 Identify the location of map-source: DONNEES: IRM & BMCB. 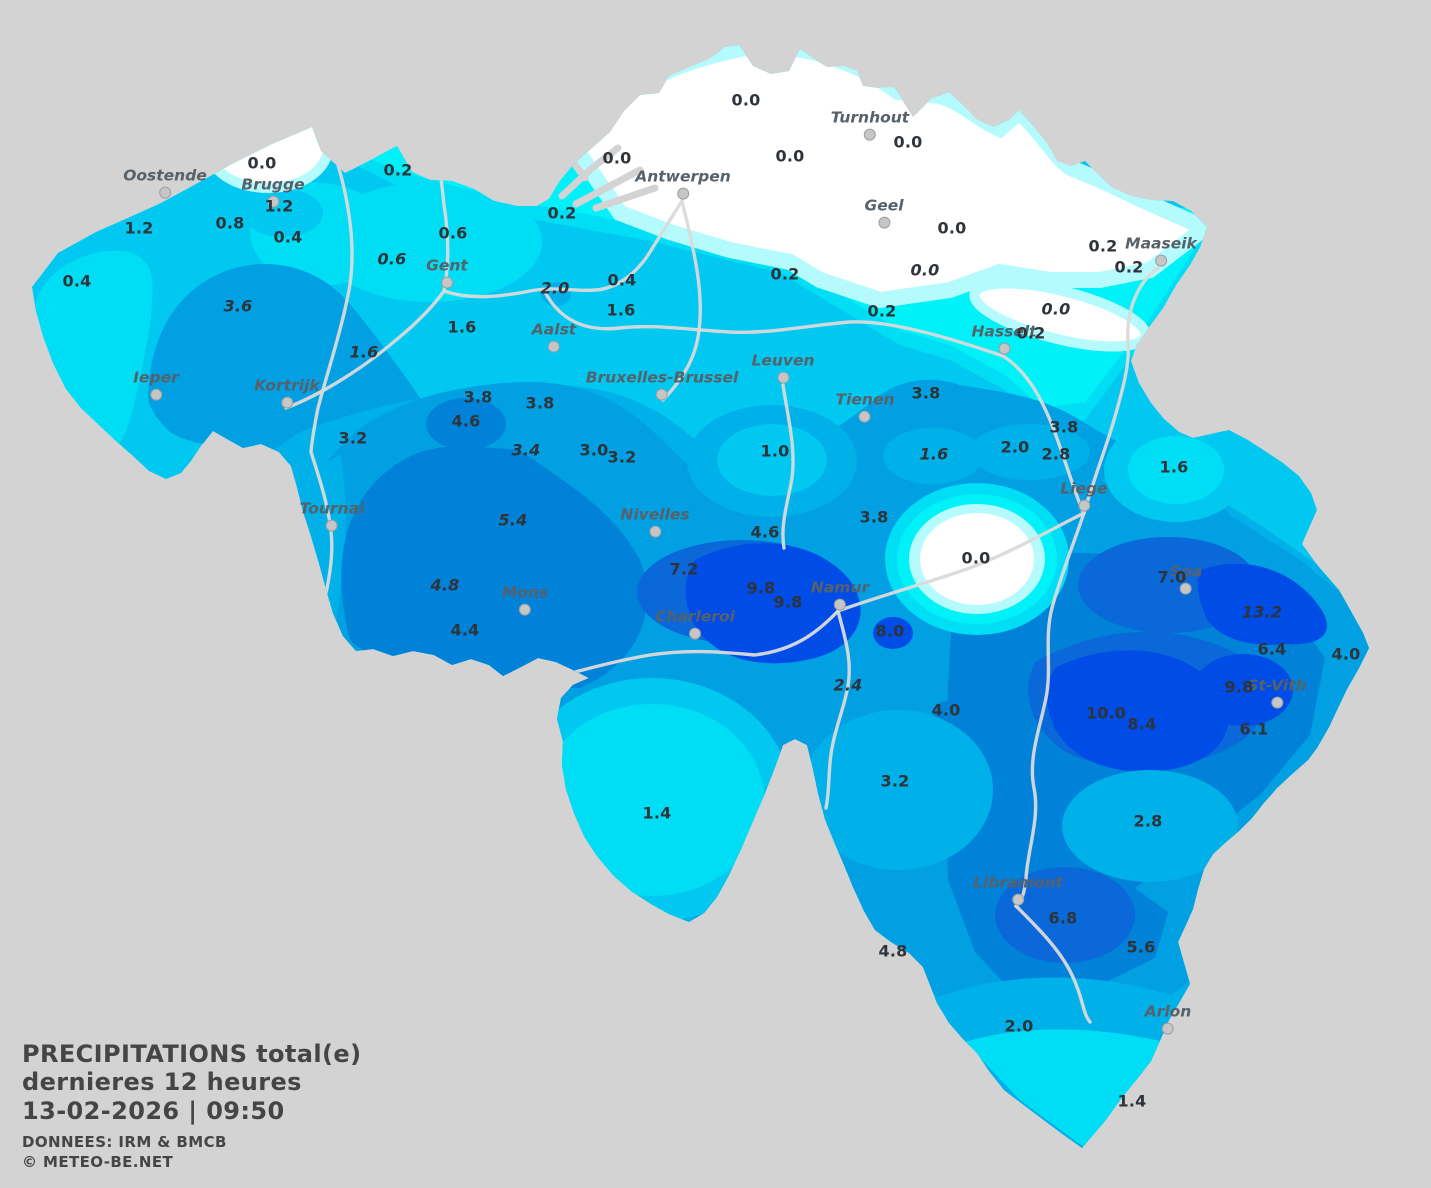
(124, 1141).